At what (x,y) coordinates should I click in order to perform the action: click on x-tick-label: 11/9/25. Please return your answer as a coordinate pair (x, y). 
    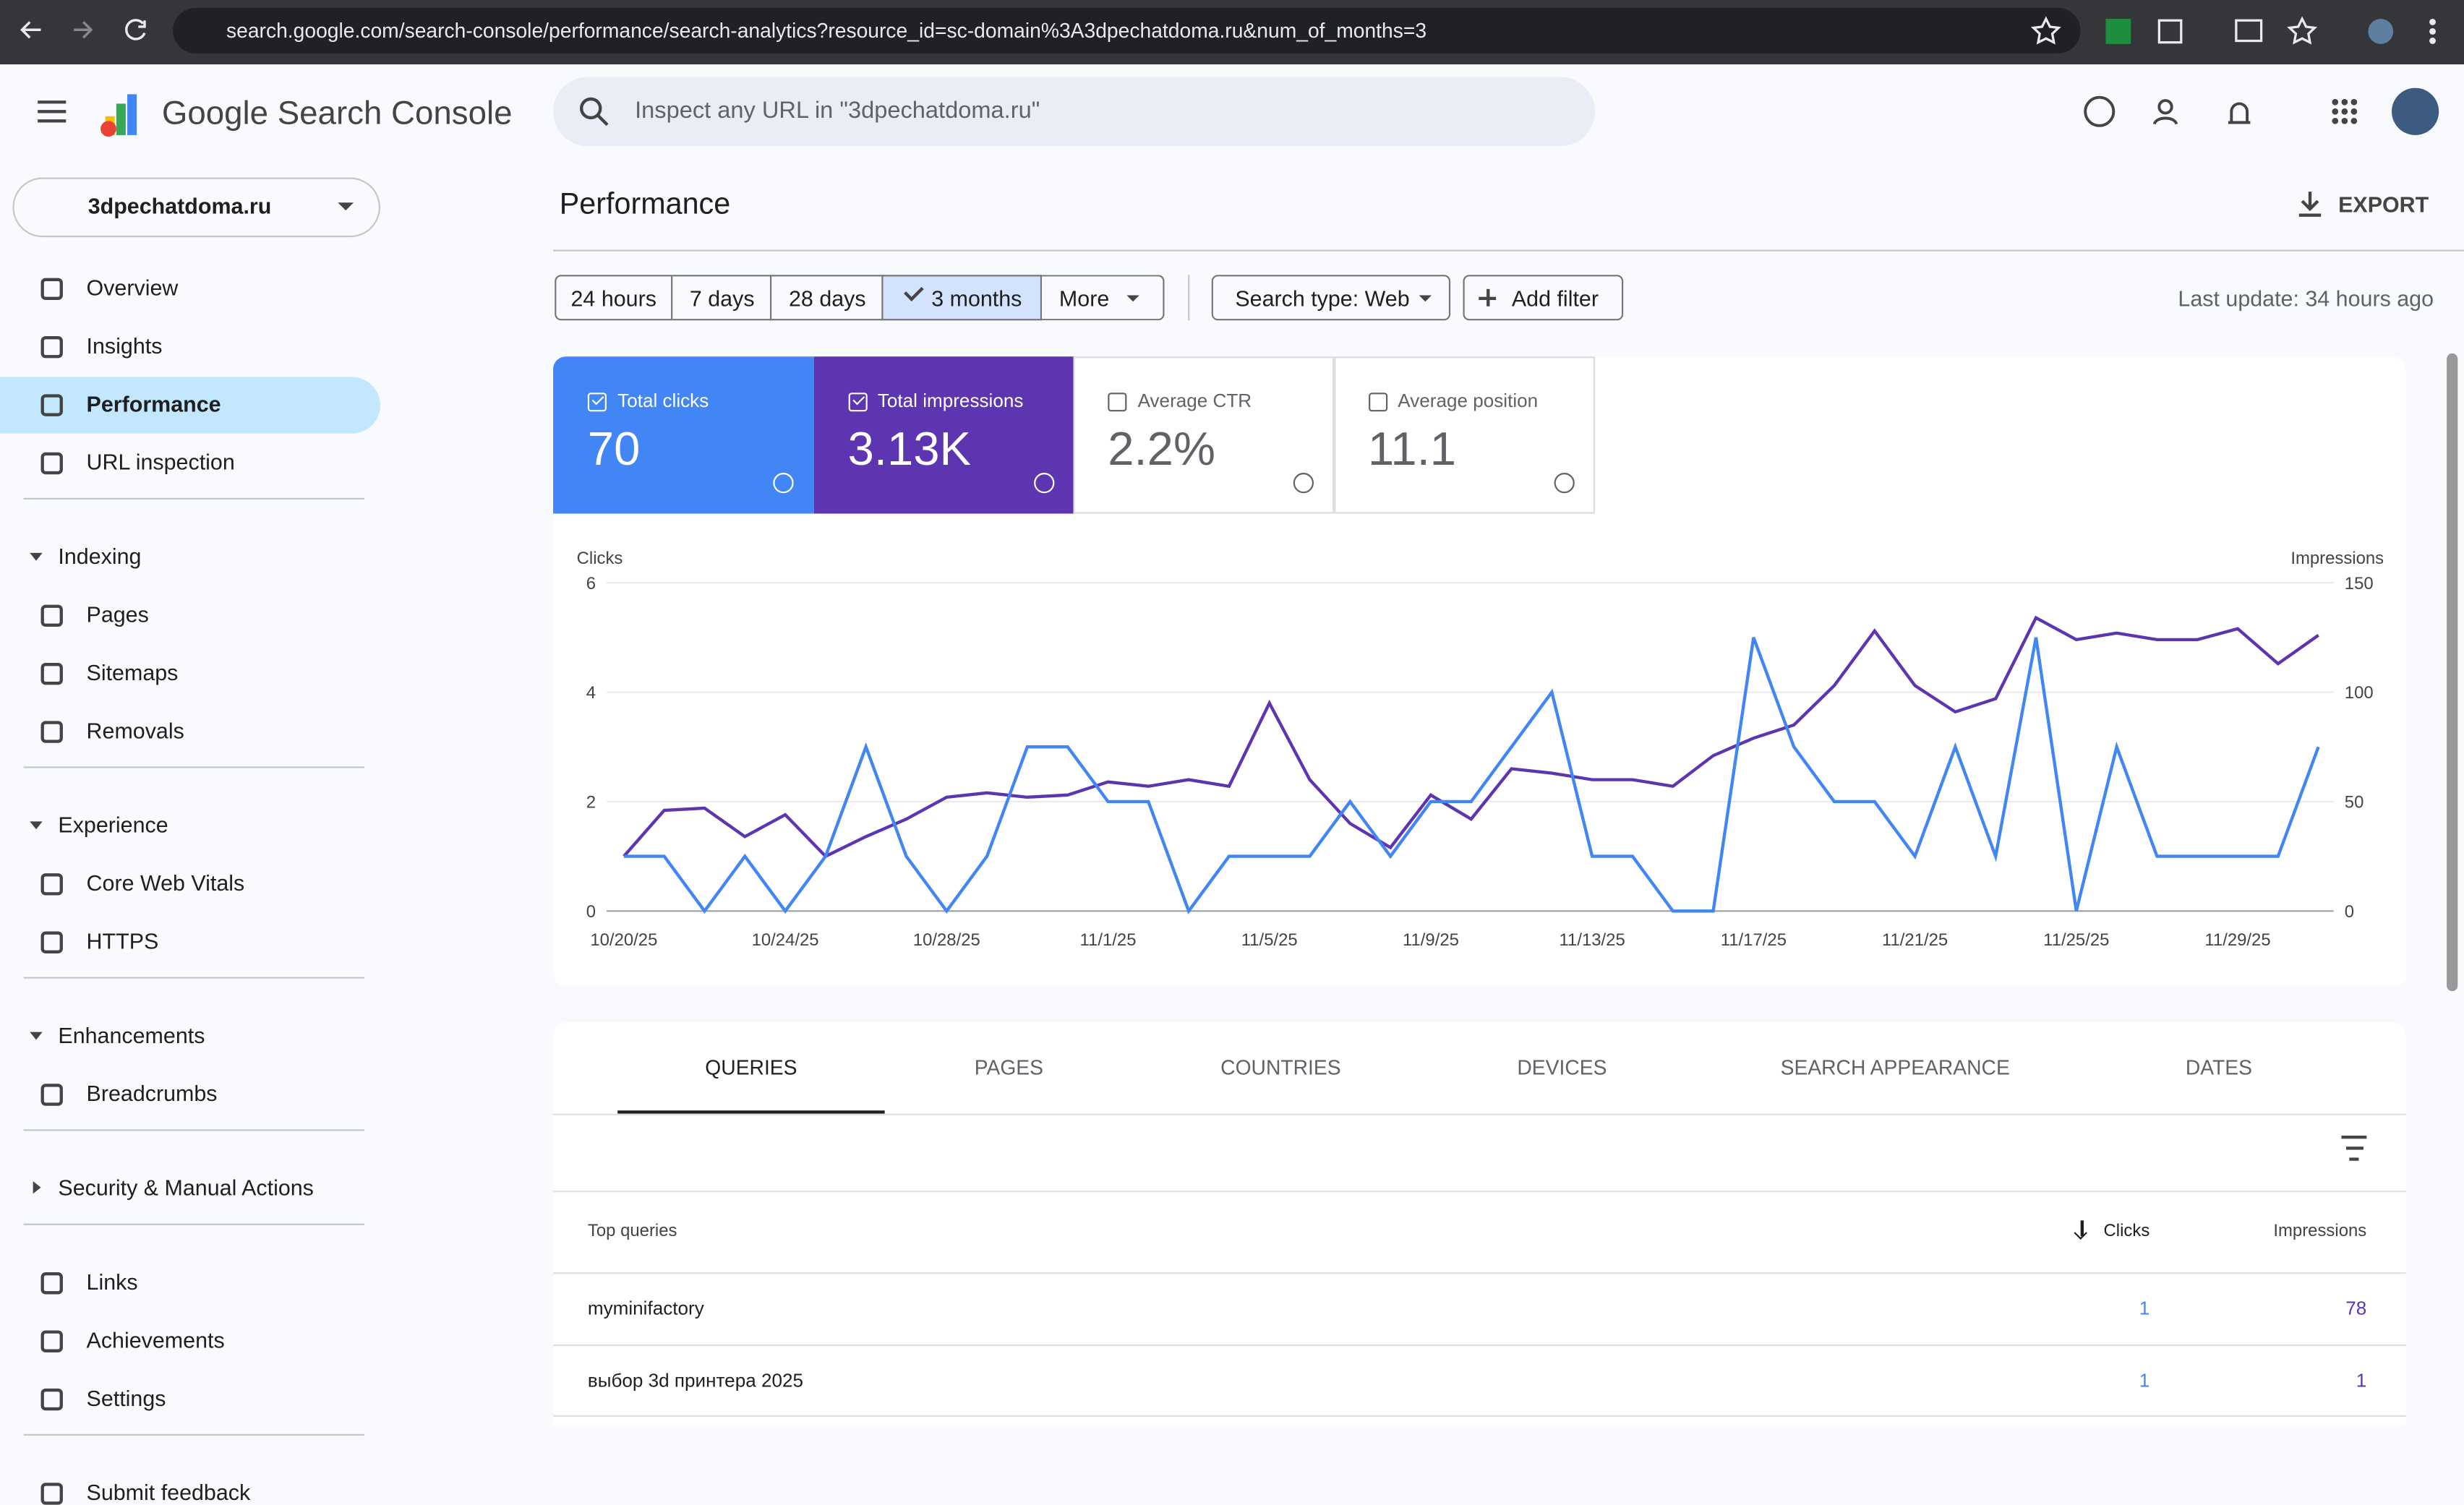
    Looking at the image, I should click on (1431, 940).